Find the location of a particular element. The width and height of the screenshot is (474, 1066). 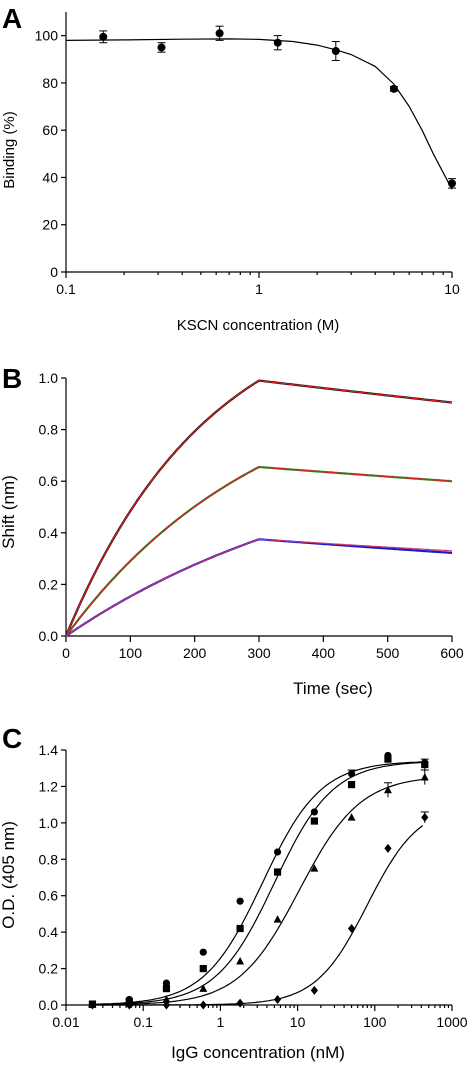

panel-a-ytick-label: 20 is located at coordinates (50, 225).